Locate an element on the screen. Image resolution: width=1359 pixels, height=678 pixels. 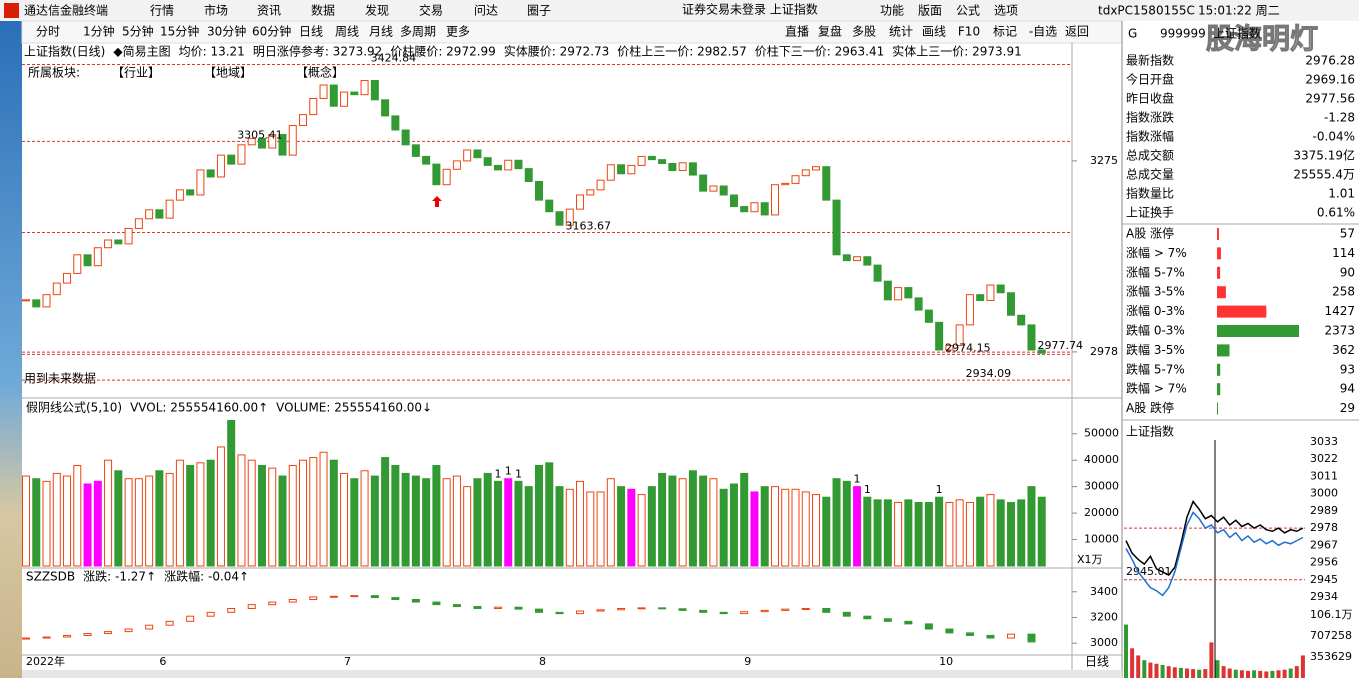
tool-button: -自选 is located at coordinates (1043, 32).